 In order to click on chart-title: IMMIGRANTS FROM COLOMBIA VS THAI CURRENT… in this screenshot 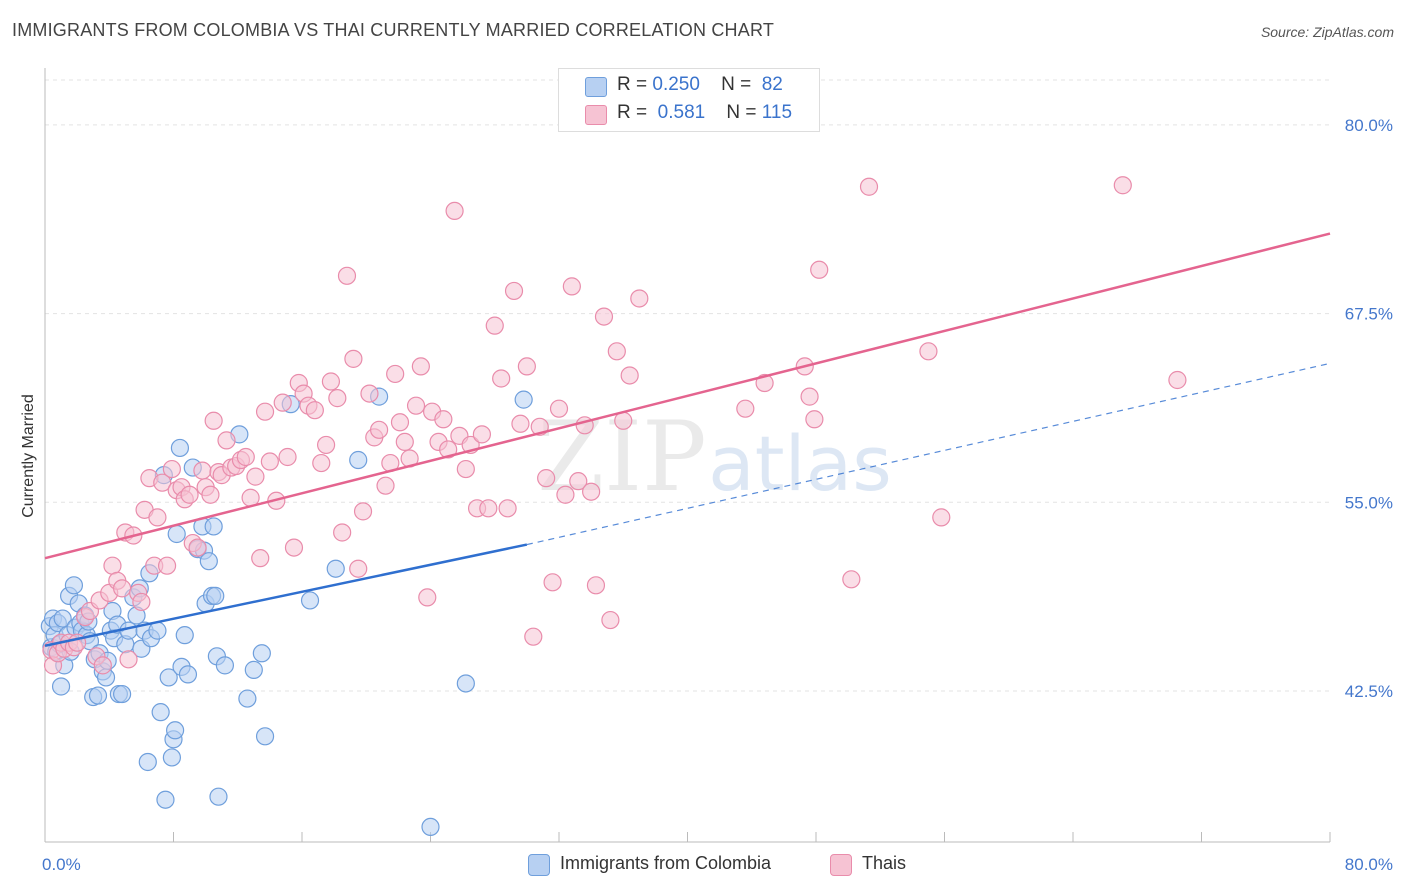, I will do `click(393, 30)`.